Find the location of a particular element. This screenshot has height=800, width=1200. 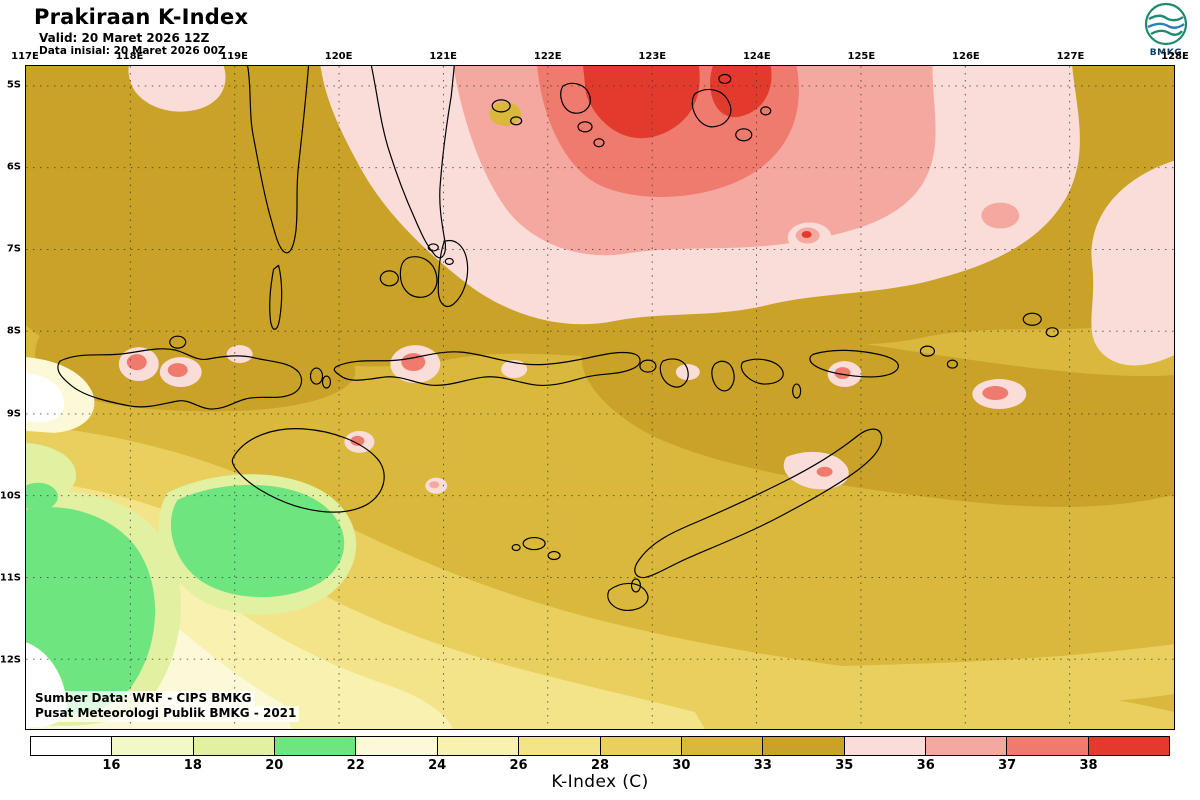

colorbar-tick: 20 is located at coordinates (274, 765).